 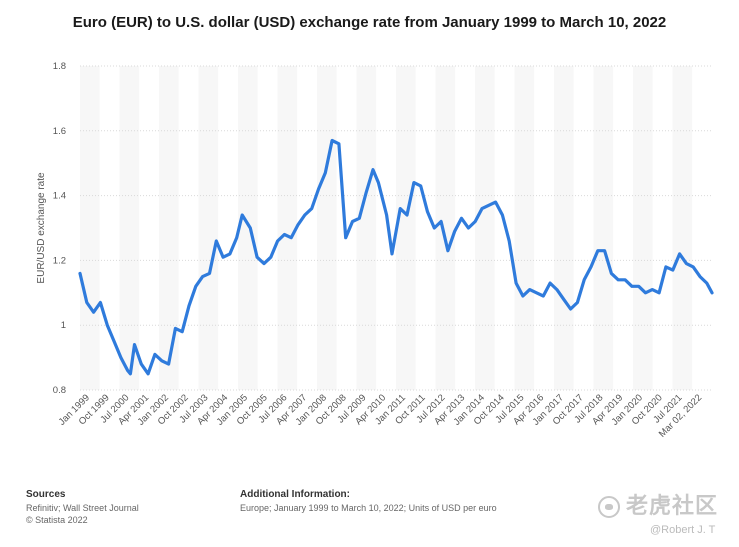 What do you see at coordinates (295, 494) in the screenshot?
I see `additional-info-heading: Additional Information:` at bounding box center [295, 494].